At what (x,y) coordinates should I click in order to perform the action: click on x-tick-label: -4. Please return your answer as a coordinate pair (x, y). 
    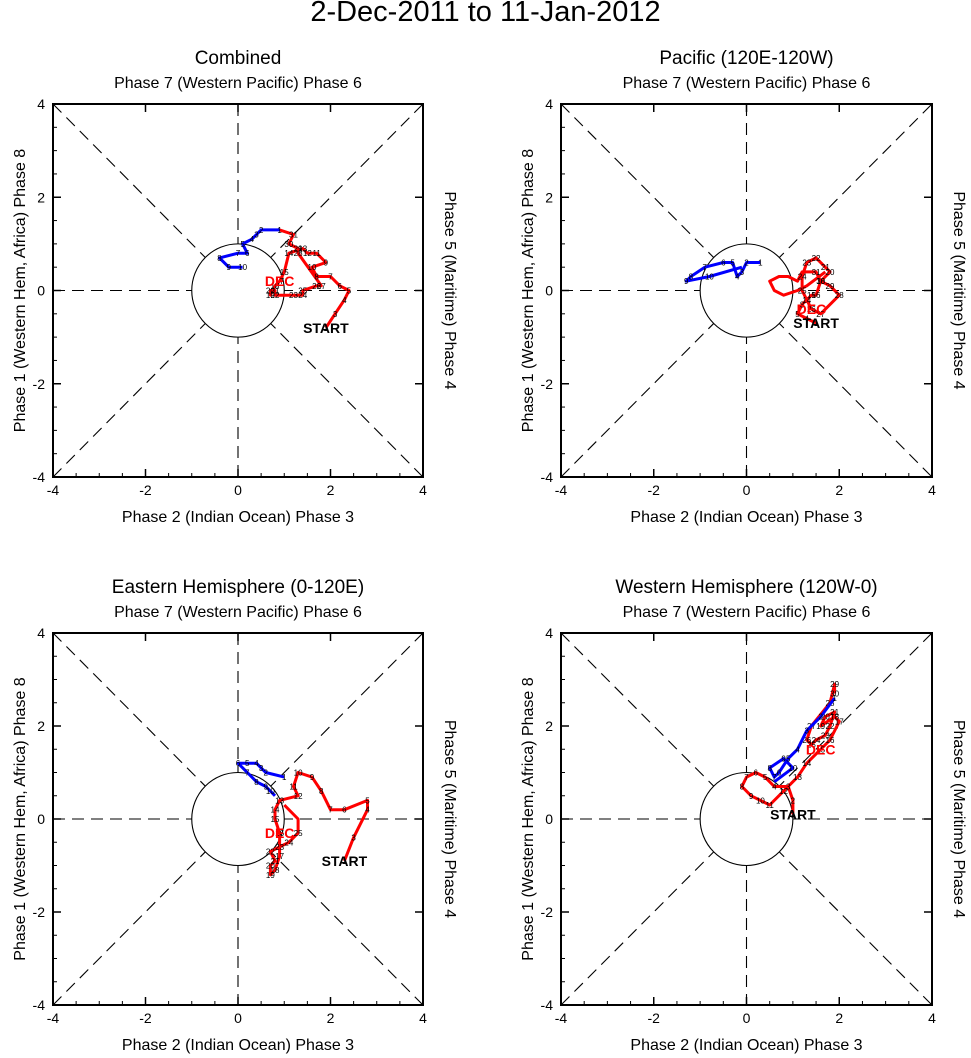
    Looking at the image, I should click on (561, 1018).